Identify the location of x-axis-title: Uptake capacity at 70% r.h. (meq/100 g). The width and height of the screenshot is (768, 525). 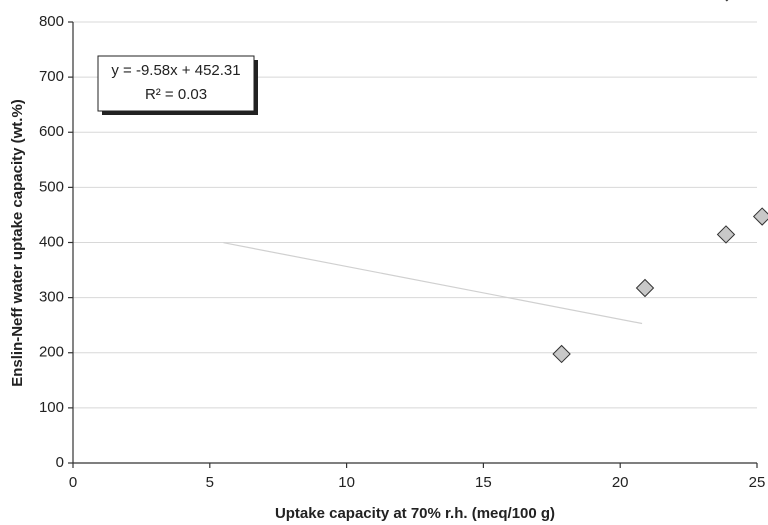
(415, 513).